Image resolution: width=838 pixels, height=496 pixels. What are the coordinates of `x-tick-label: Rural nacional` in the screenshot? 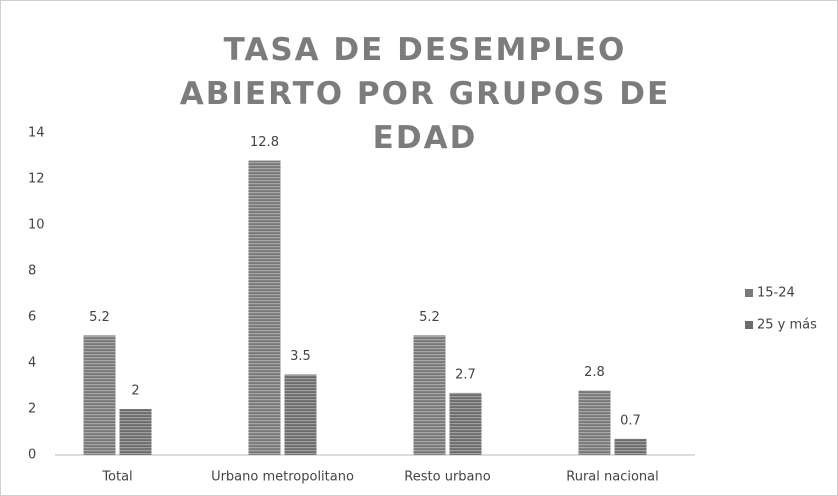 It's located at (612, 477).